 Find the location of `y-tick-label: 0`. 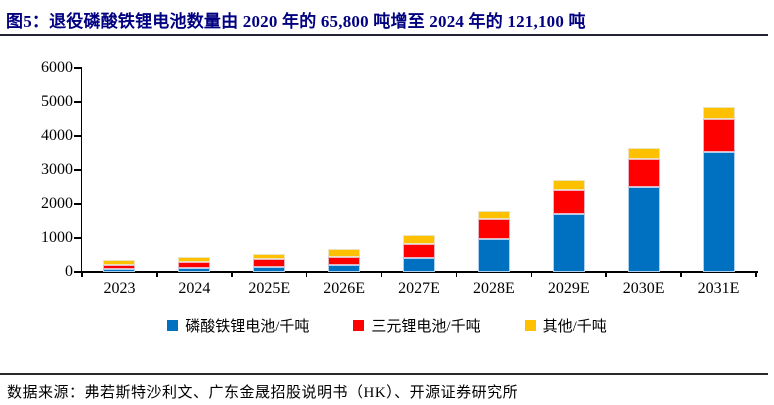

y-tick-label: 0 is located at coordinates (69, 271).